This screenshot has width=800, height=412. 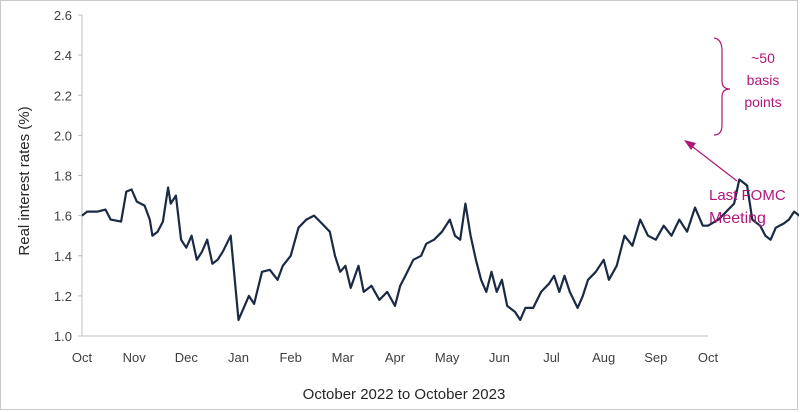 What do you see at coordinates (238, 357) in the screenshot?
I see `x-tick-label: Jan` at bounding box center [238, 357].